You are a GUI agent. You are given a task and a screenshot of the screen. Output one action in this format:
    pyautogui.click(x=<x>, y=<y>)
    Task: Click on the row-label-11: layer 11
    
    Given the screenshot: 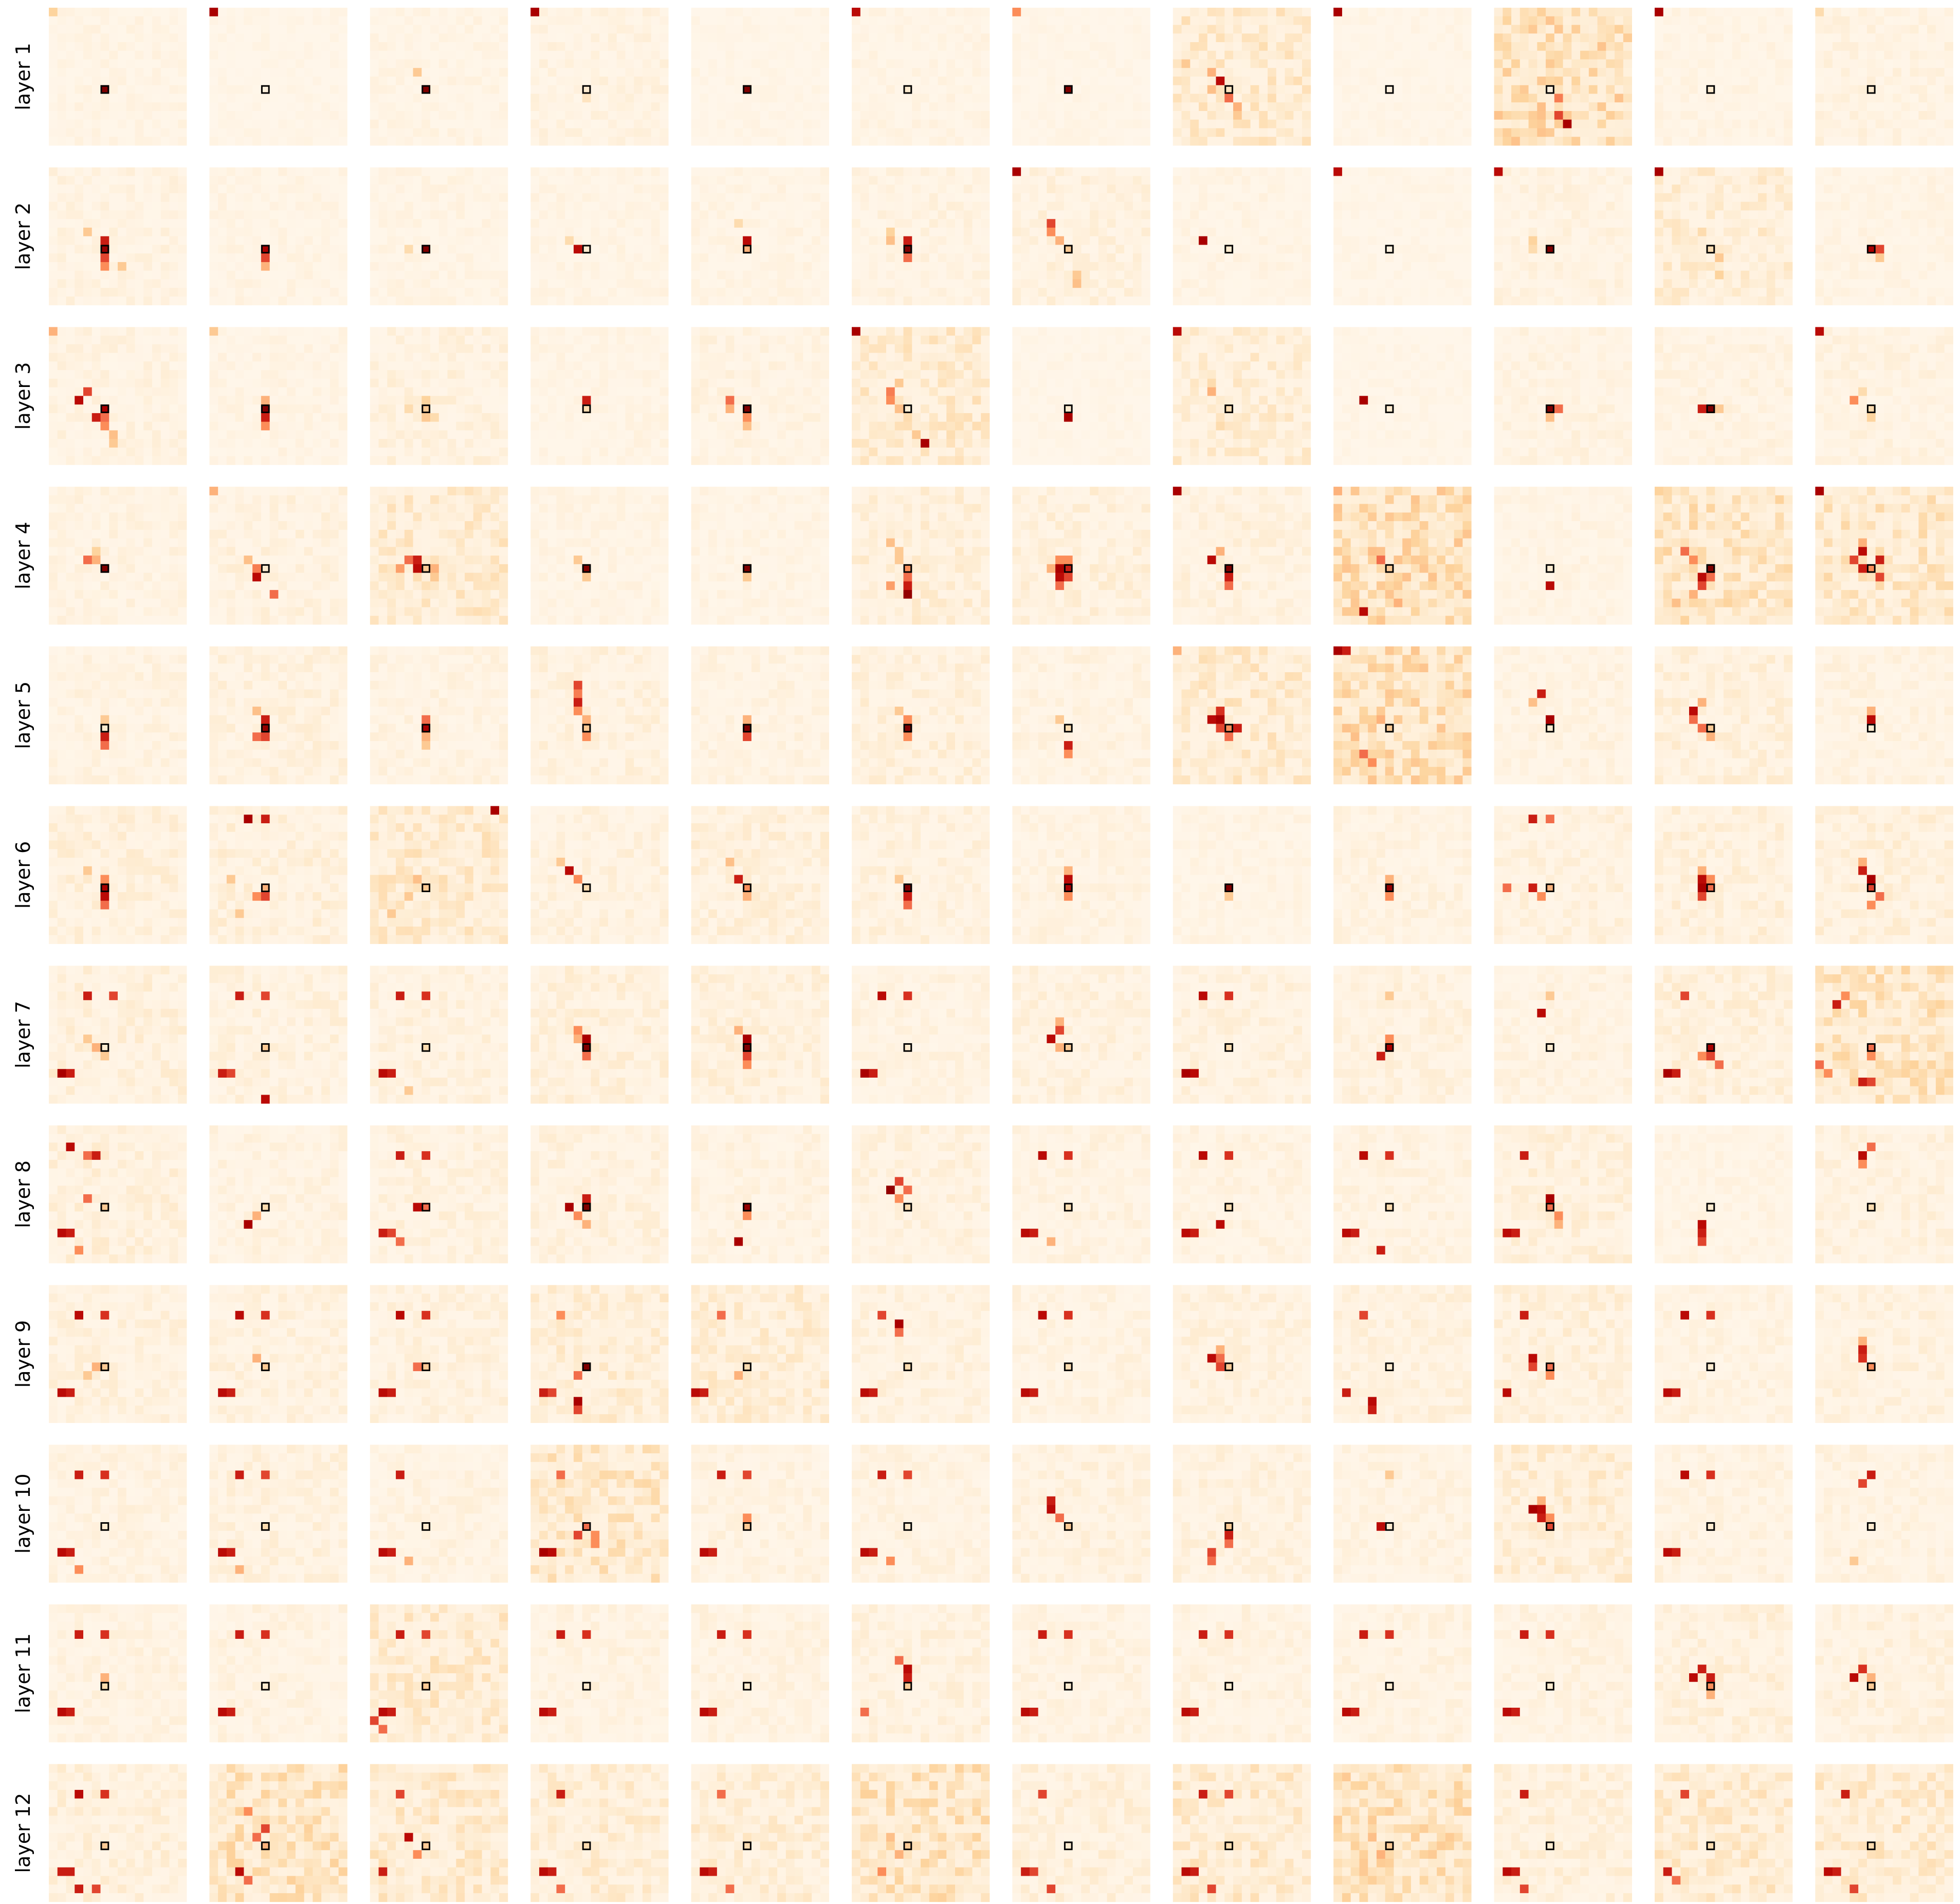 What is the action you would take?
    pyautogui.click(x=23, y=1673)
    